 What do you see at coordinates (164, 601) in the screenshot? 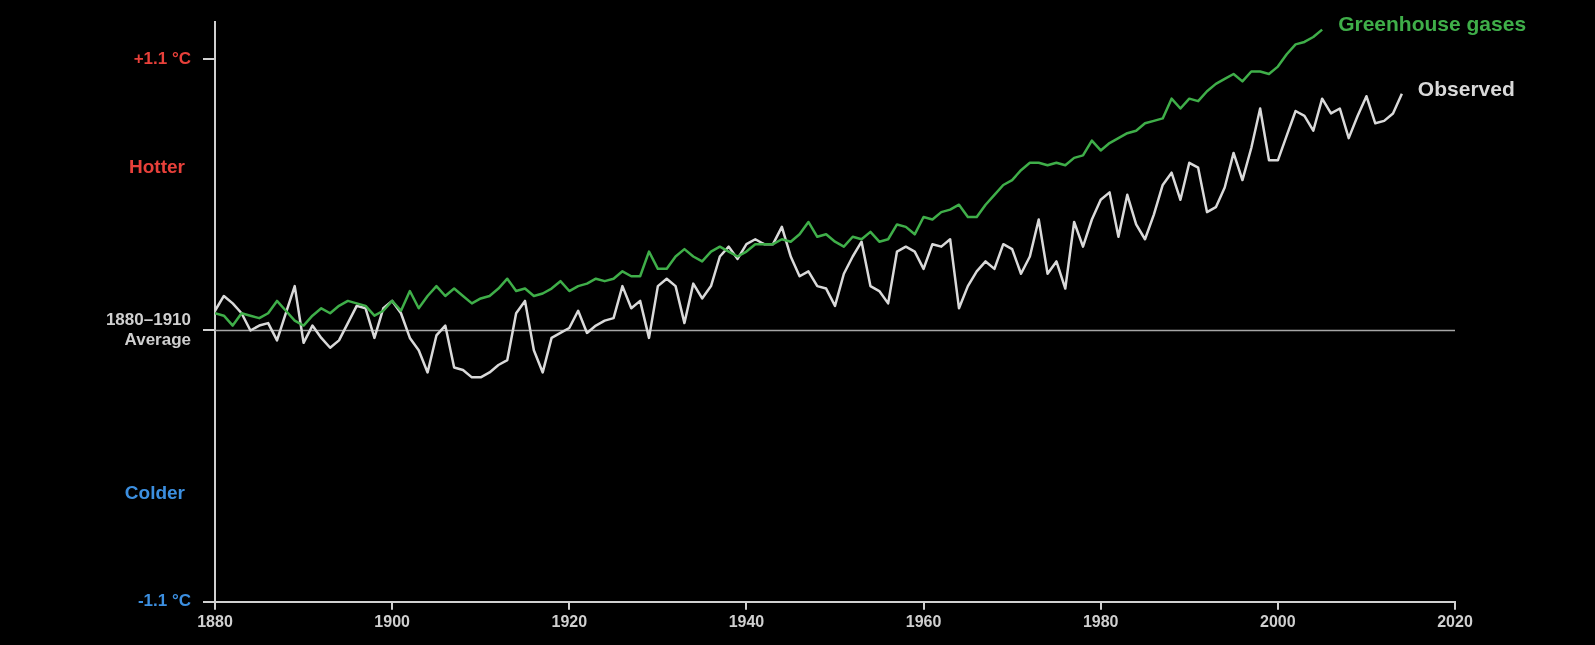
I see `y-tick-label: -1.1 °C` at bounding box center [164, 601].